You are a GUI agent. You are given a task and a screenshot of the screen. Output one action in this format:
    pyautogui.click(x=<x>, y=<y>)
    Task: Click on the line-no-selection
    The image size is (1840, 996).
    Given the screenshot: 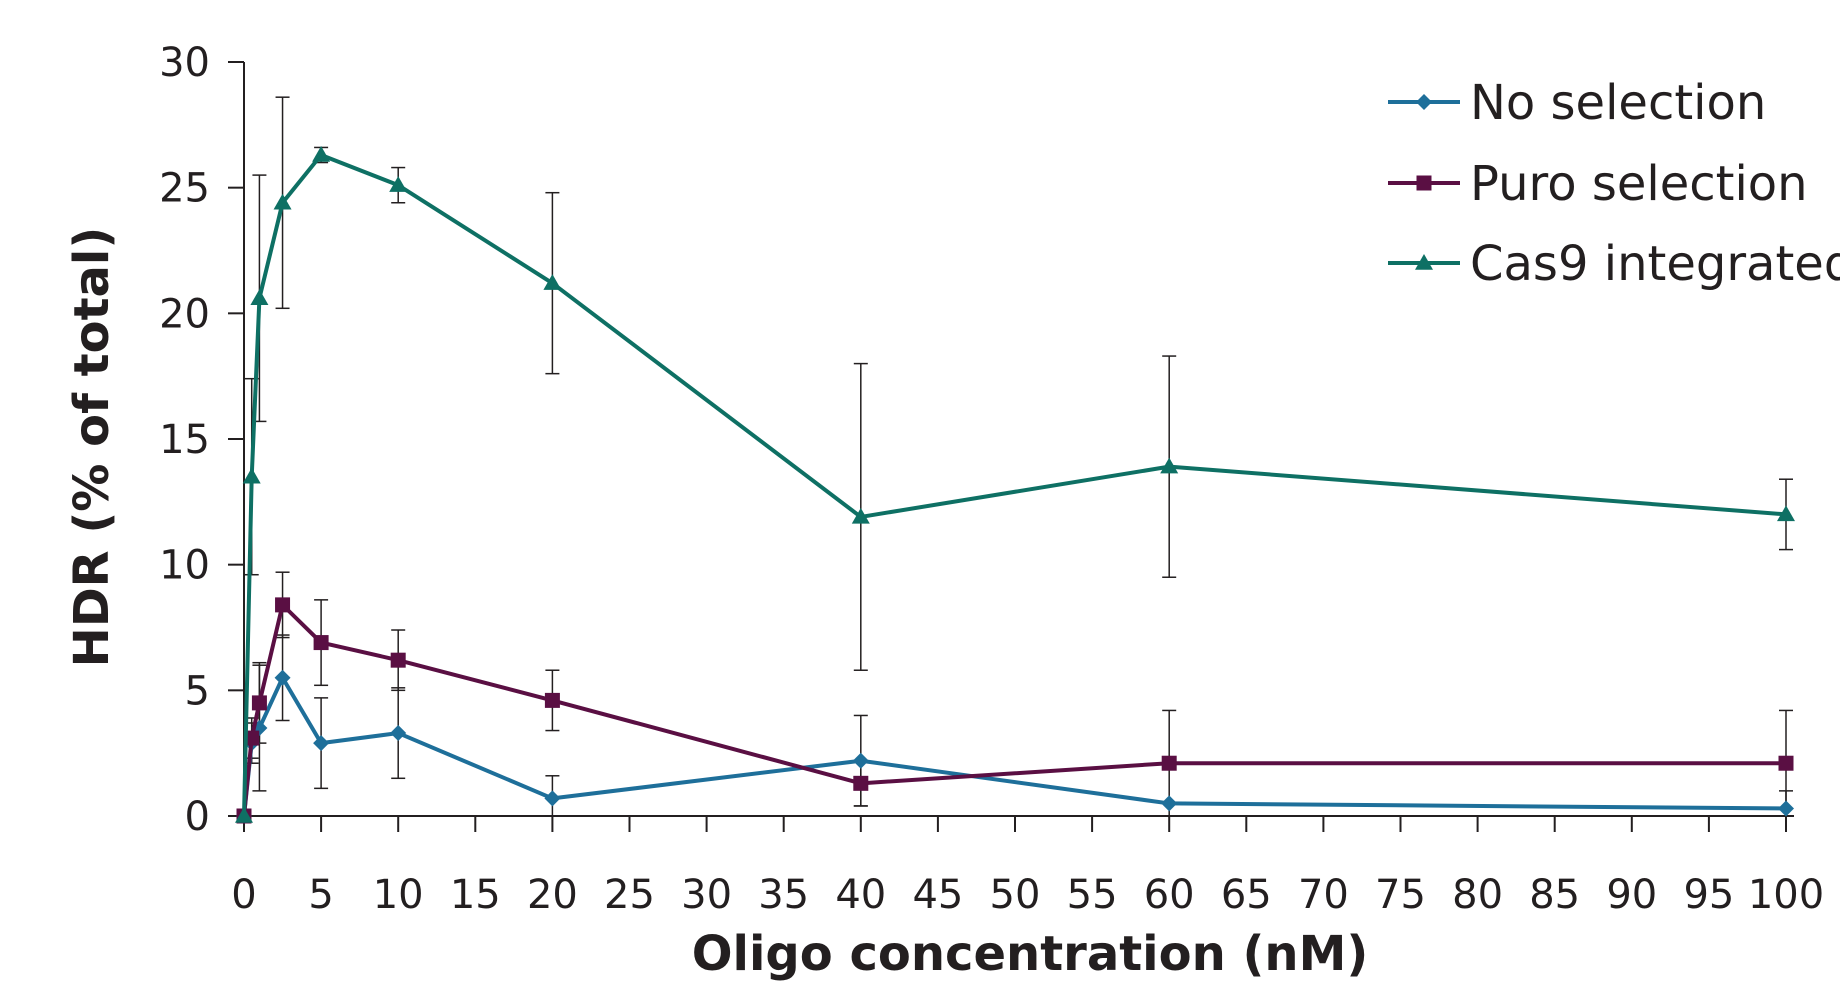 What is the action you would take?
    pyautogui.click(x=1014, y=746)
    